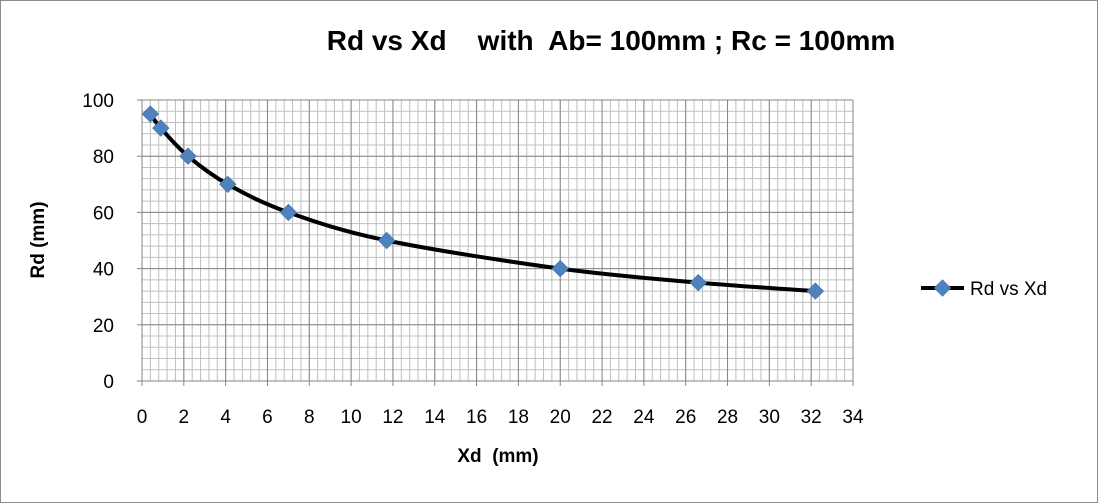 This screenshot has height=503, width=1098. What do you see at coordinates (560, 417) in the screenshot?
I see `x-tick-label: 20` at bounding box center [560, 417].